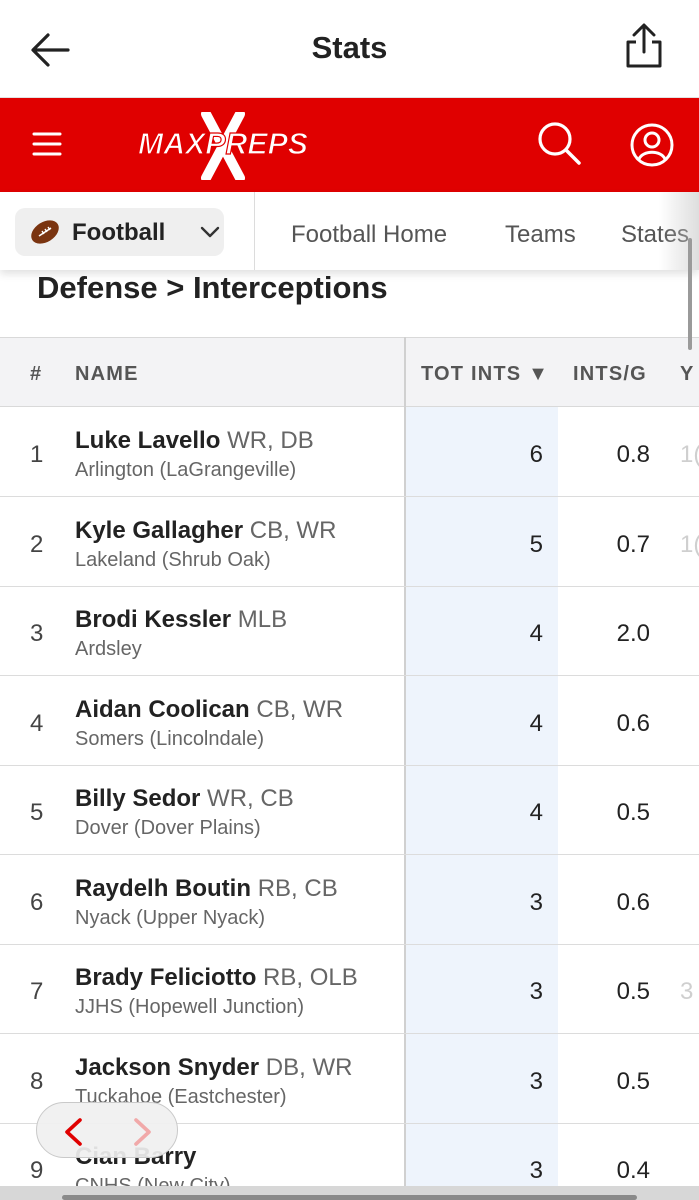  Describe the element at coordinates (690, 294) in the screenshot. I see `scrollbar-thumb` at that location.